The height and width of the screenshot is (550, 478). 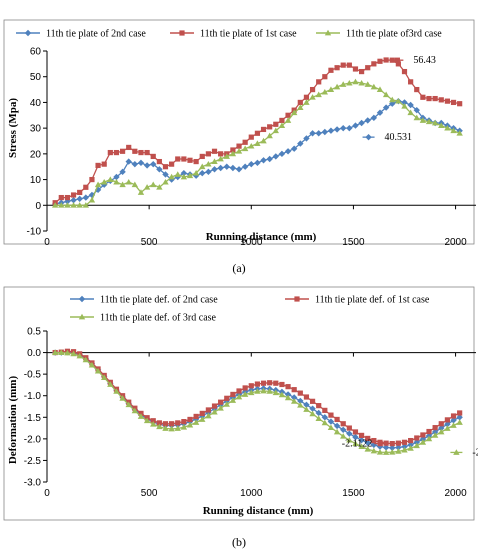 I want to click on chart-a-annotations: 56.43 40.531, so click(x=399, y=99).